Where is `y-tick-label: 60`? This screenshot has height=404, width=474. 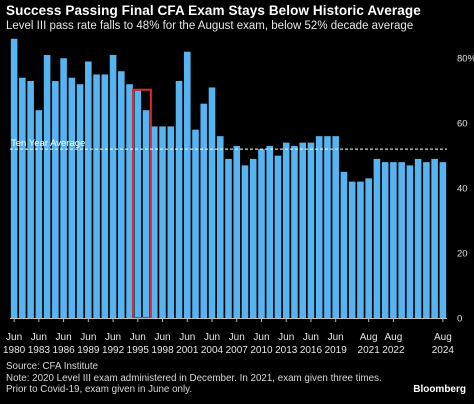 y-tick-label: 60 is located at coordinates (462, 124).